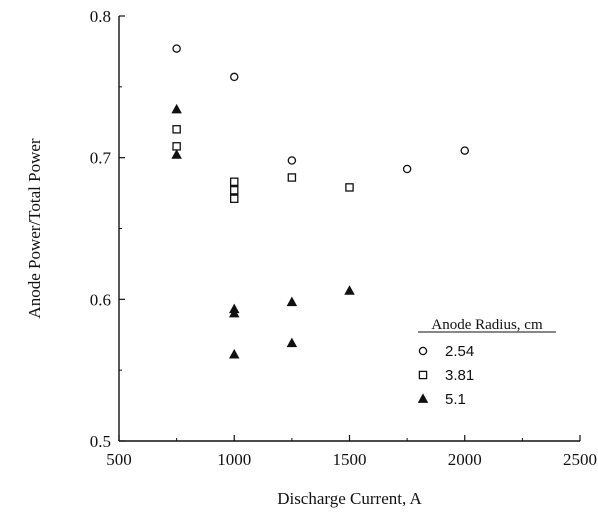 This screenshot has width=598, height=514. Describe the element at coordinates (119, 459) in the screenshot. I see `x-tick-label: 500` at that location.